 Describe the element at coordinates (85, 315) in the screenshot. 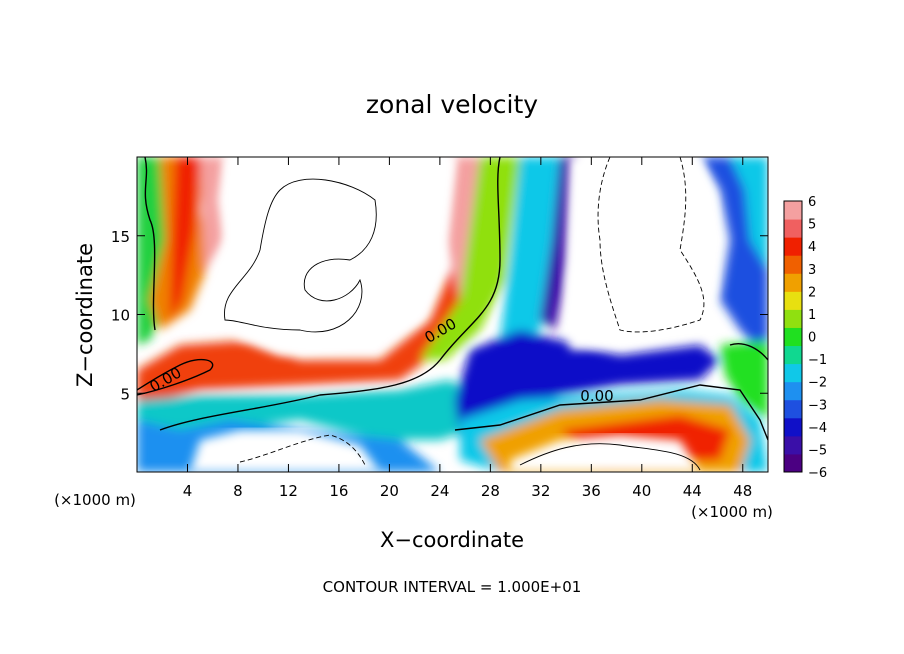

I see `y-axis-label: Z−coordinate` at that location.